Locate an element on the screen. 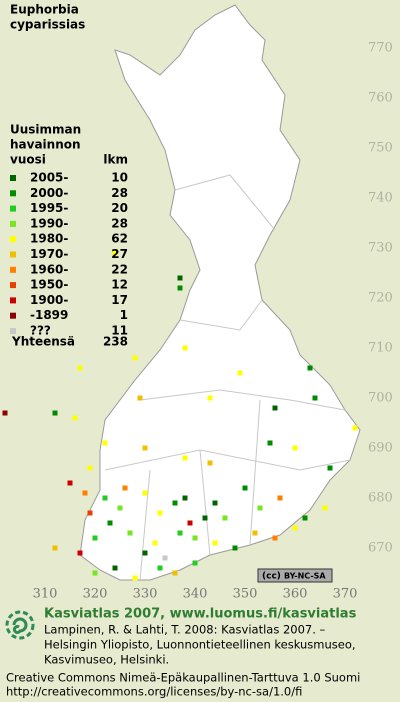 This screenshot has width=400, height=702. y-tick-label: 770 is located at coordinates (380, 48).